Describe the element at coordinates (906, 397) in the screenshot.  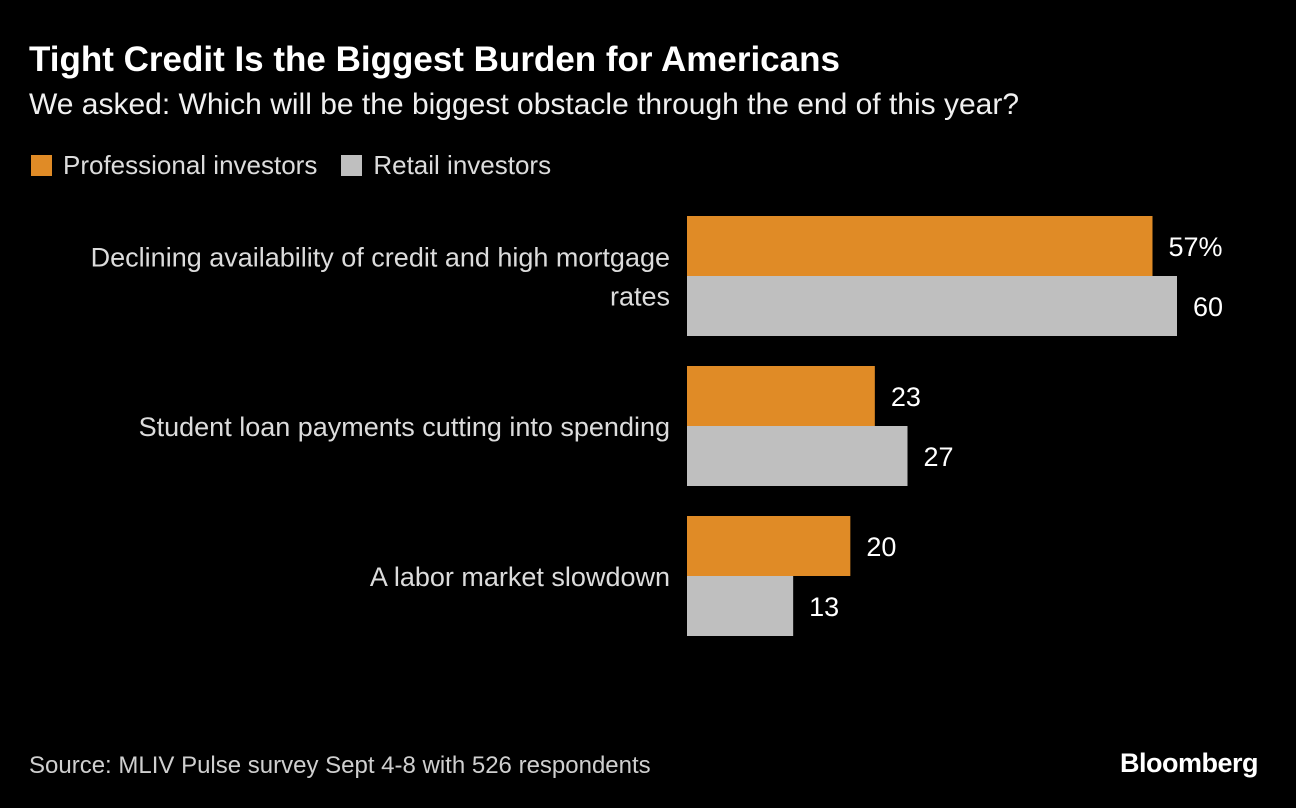
I see `value-label: 23` at that location.